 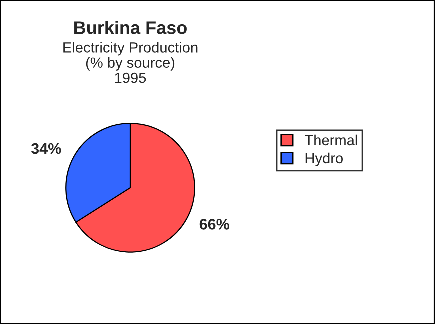 What do you see at coordinates (324, 159) in the screenshot?
I see `legend-label: Hydro` at bounding box center [324, 159].